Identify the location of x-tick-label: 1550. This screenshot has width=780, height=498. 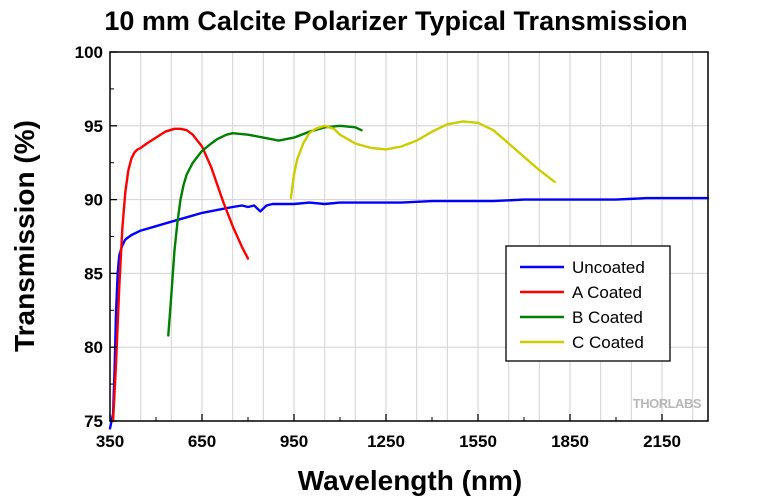
(478, 441).